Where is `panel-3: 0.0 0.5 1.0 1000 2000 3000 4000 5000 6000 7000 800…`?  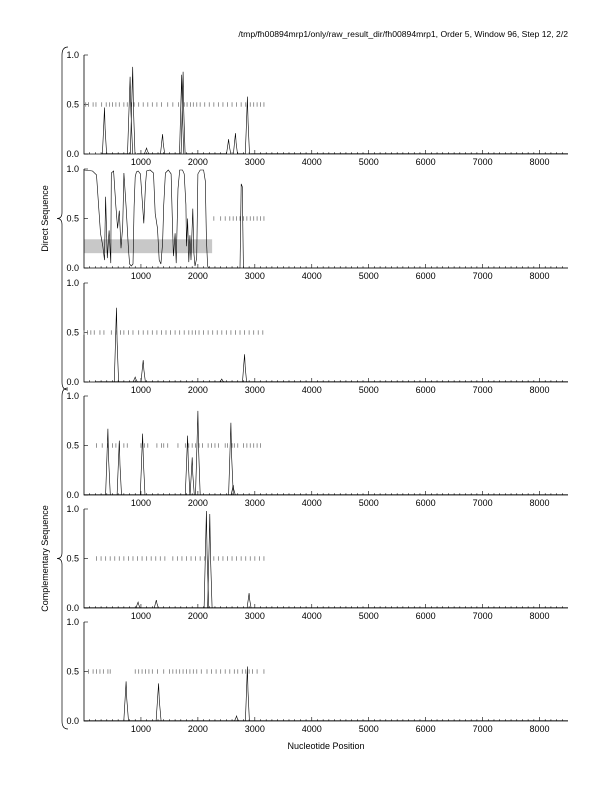 panel-3: 0.0 0.5 1.0 1000 2000 3000 4000 5000 6000 7000 800… is located at coordinates (317, 336).